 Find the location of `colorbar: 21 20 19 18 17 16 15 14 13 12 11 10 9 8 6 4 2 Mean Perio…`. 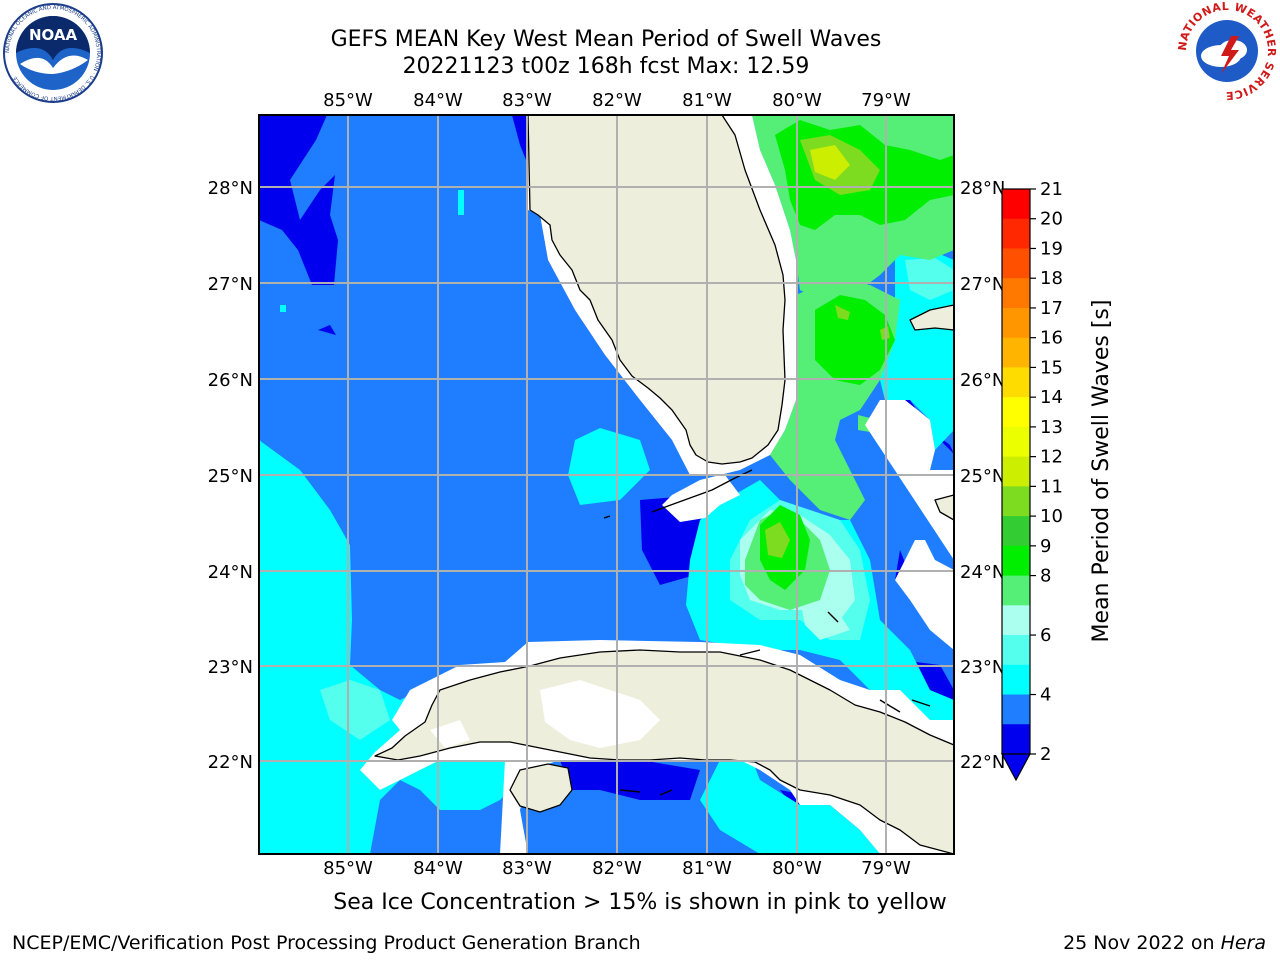

colorbar: 21 20 19 18 17 16 15 14 13 12 11 10 9 8 6 4 2 Mean Perio… is located at coordinates (1057, 481).